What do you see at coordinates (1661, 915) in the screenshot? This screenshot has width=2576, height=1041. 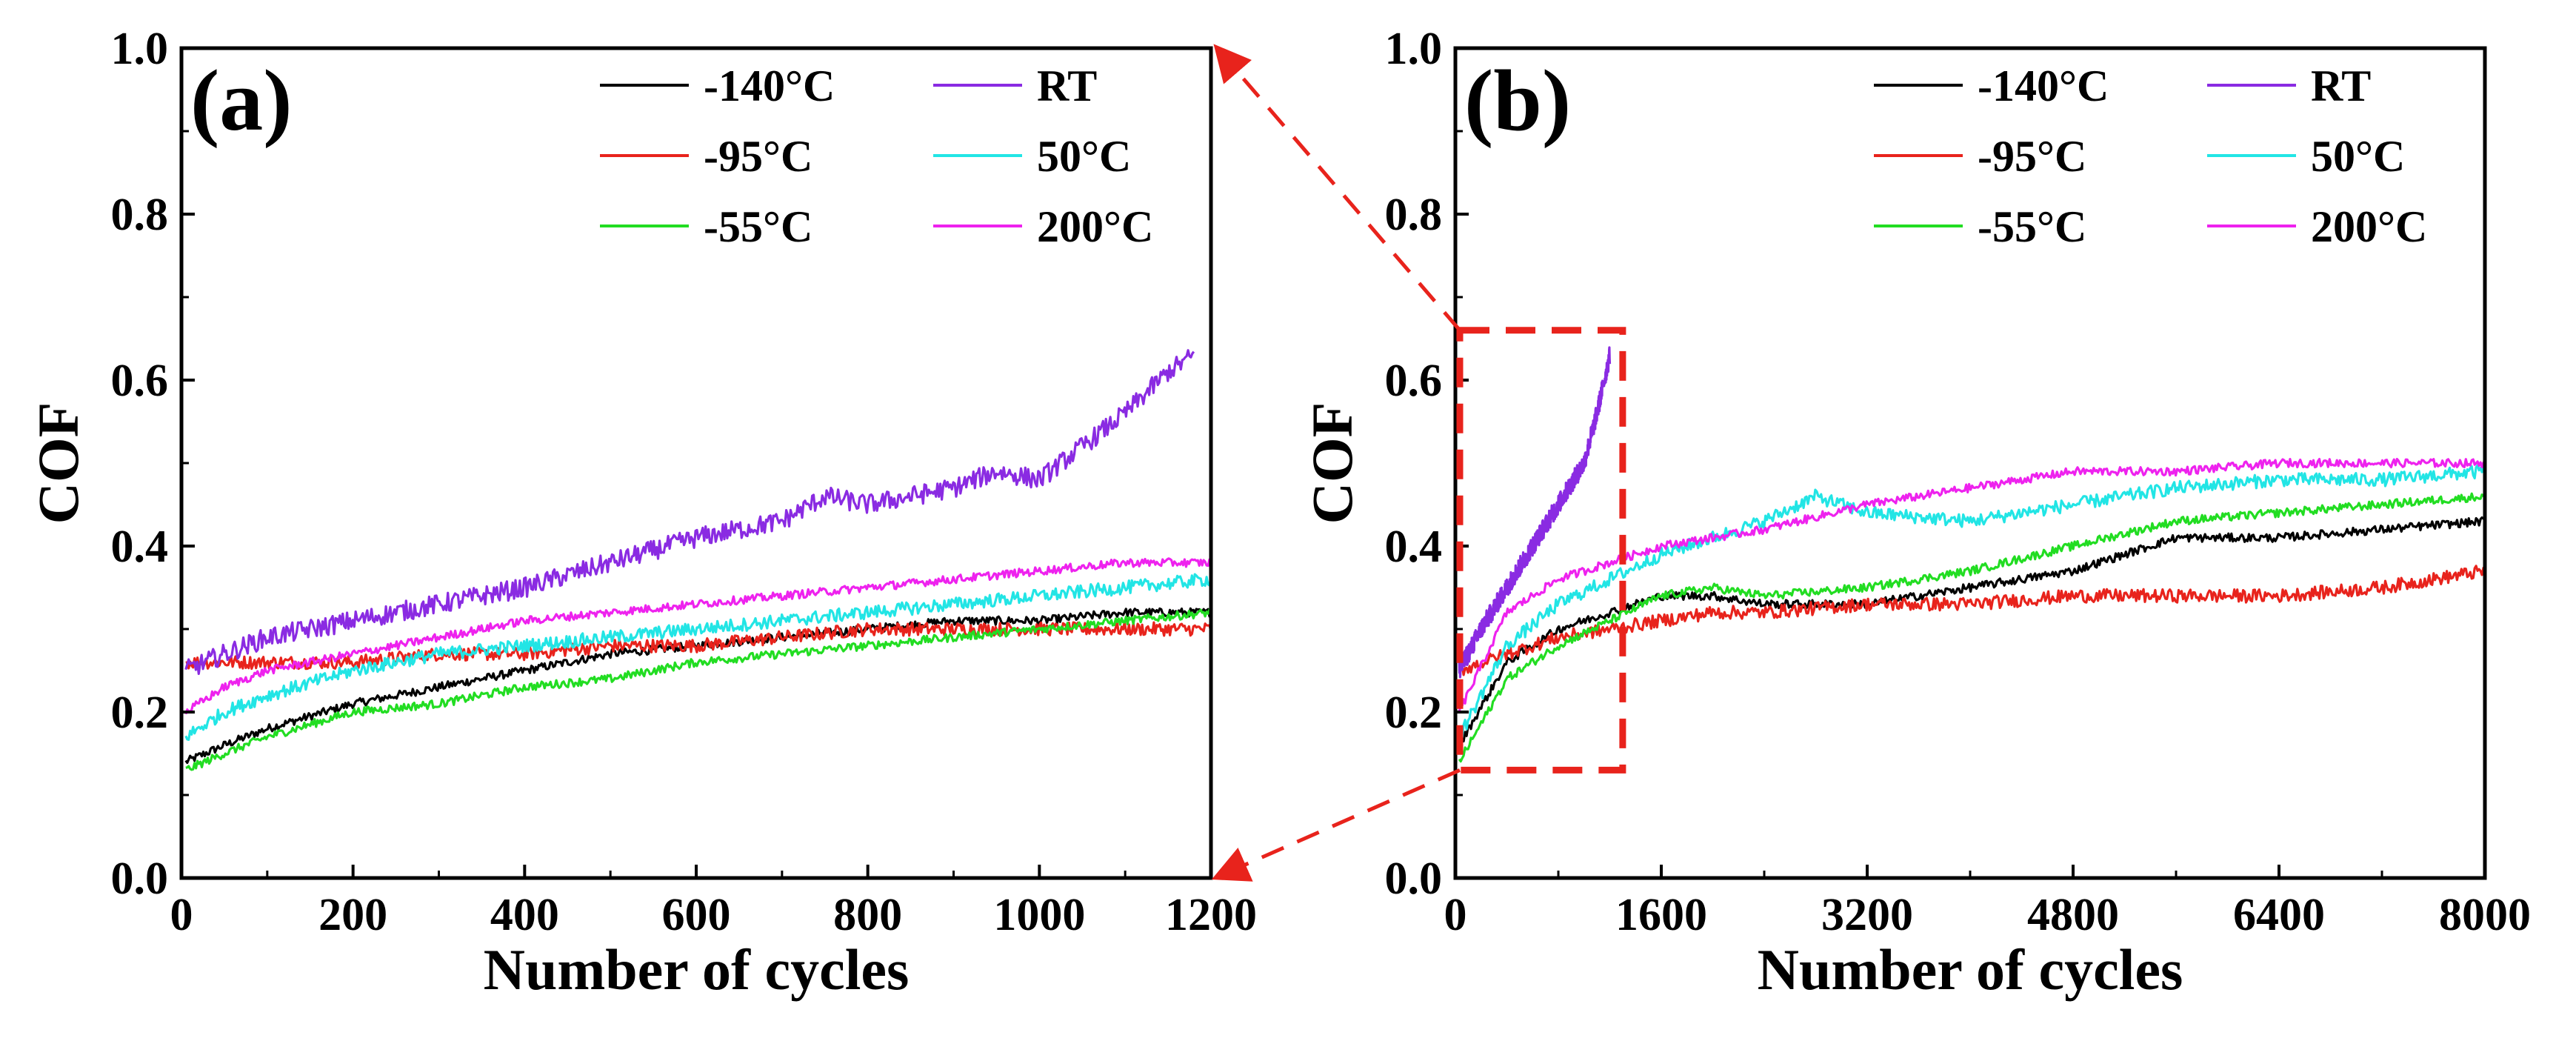 I see `x-tick-label: 1600` at bounding box center [1661, 915].